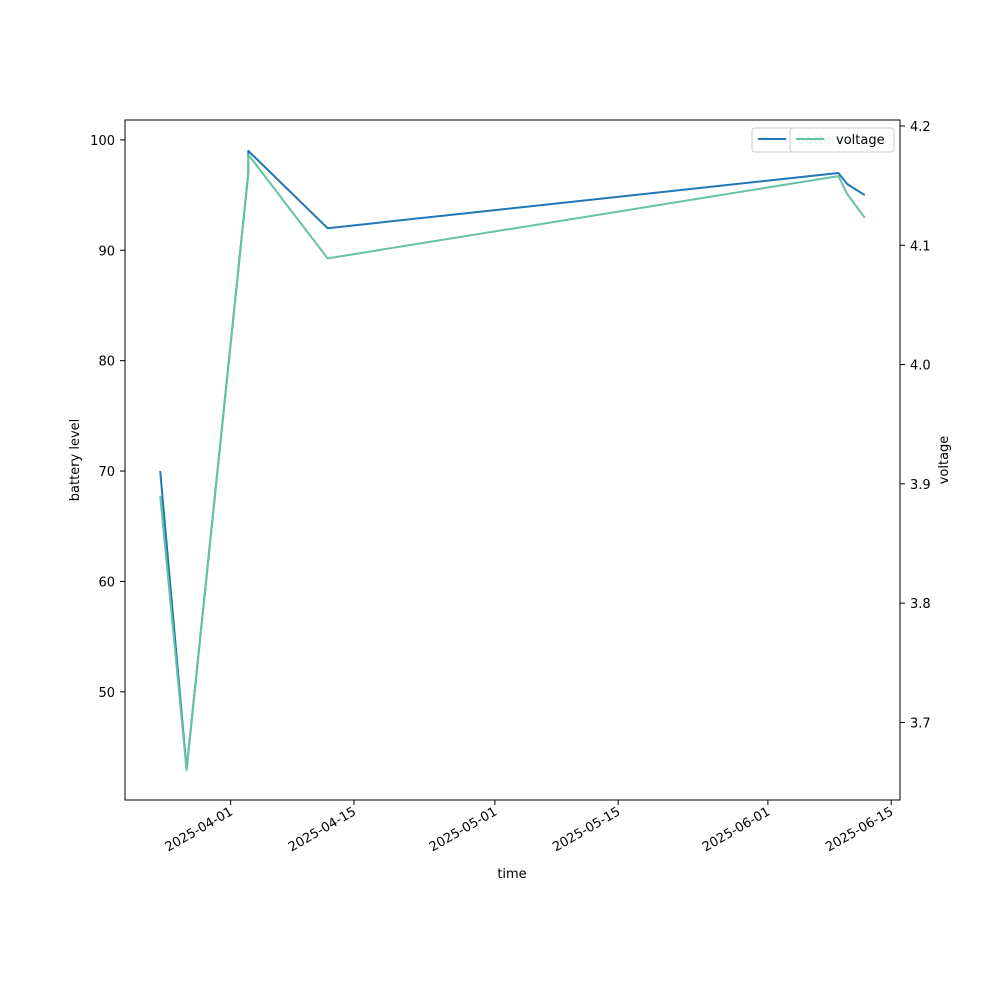  Describe the element at coordinates (944, 460) in the screenshot. I see `y2-axis-label: voltage` at that location.